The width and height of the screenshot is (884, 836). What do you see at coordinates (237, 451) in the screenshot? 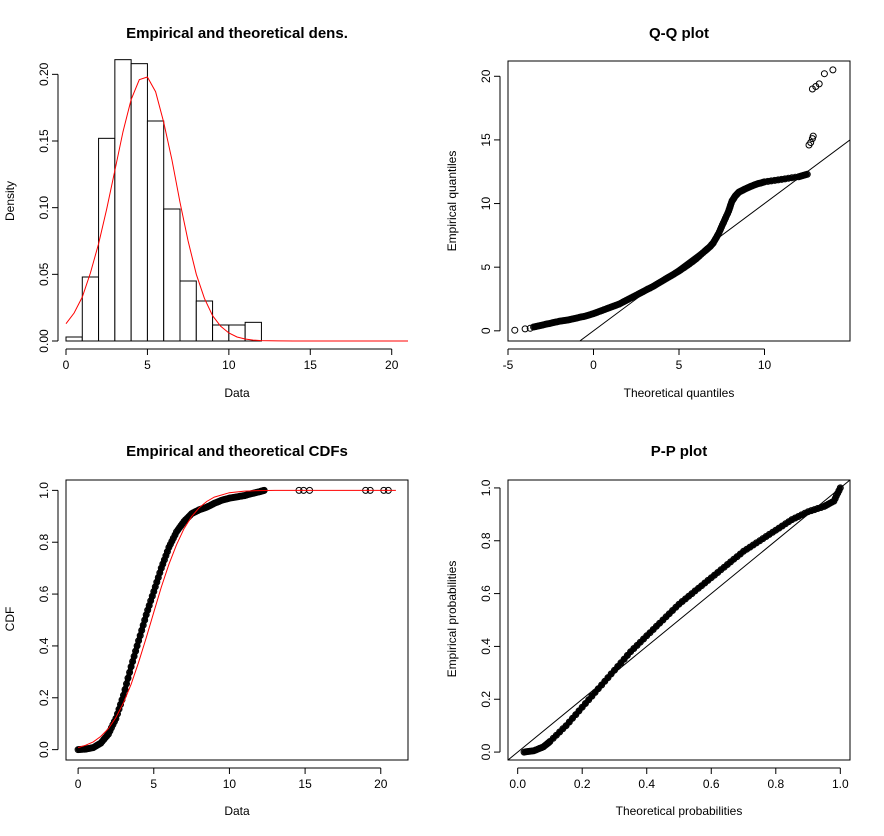
I see `cdf-panel-title: Empirical and theoretical CDFs` at bounding box center [237, 451].